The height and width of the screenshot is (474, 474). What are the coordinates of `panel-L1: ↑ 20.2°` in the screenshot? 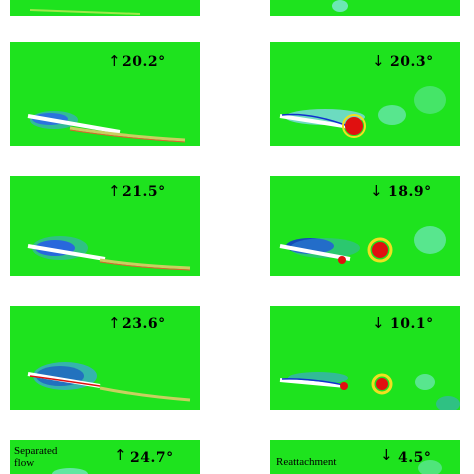 It's located at (105, 94).